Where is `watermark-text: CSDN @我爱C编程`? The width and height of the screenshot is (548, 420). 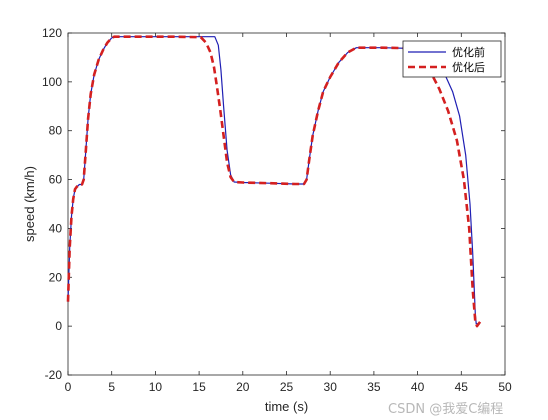 watermark-text: CSDN @我爱C编程 is located at coordinates (446, 409).